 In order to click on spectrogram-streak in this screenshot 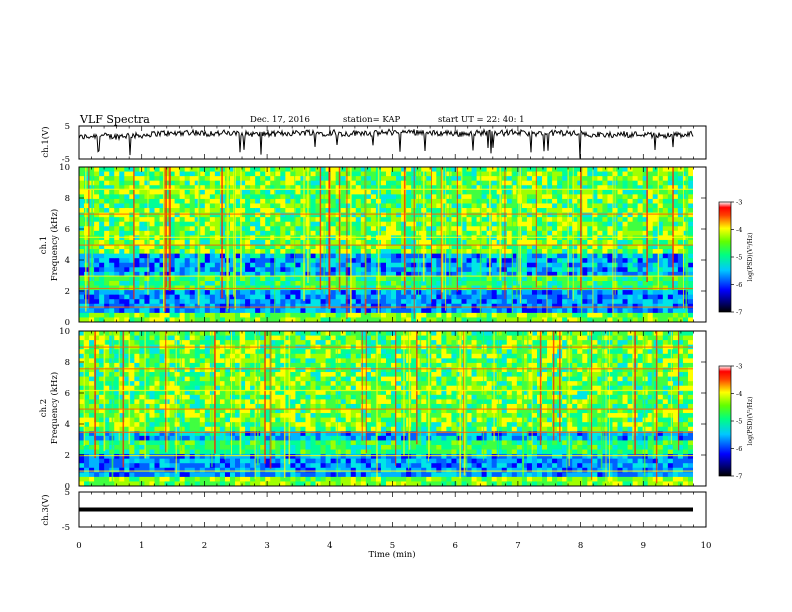, I will do `click(164, 239)`.